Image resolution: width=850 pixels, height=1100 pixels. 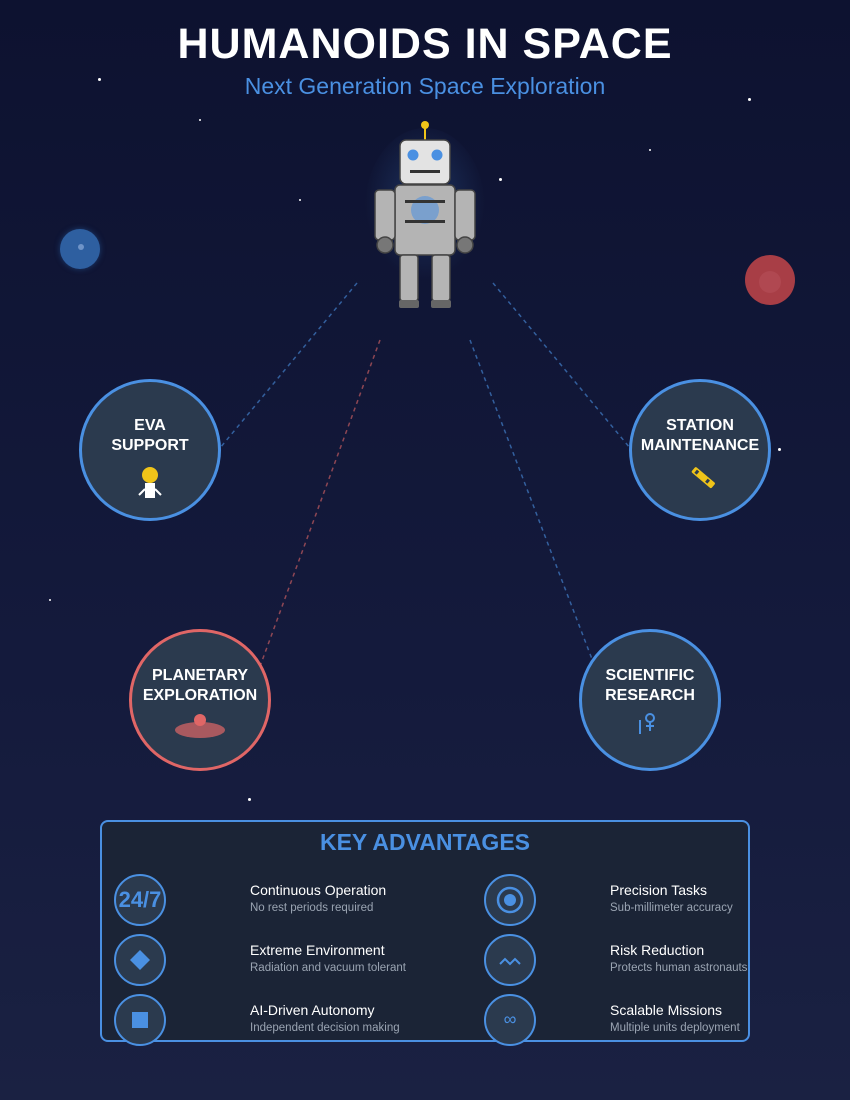 I want to click on advantage-badge: 24/7, so click(x=140, y=899).